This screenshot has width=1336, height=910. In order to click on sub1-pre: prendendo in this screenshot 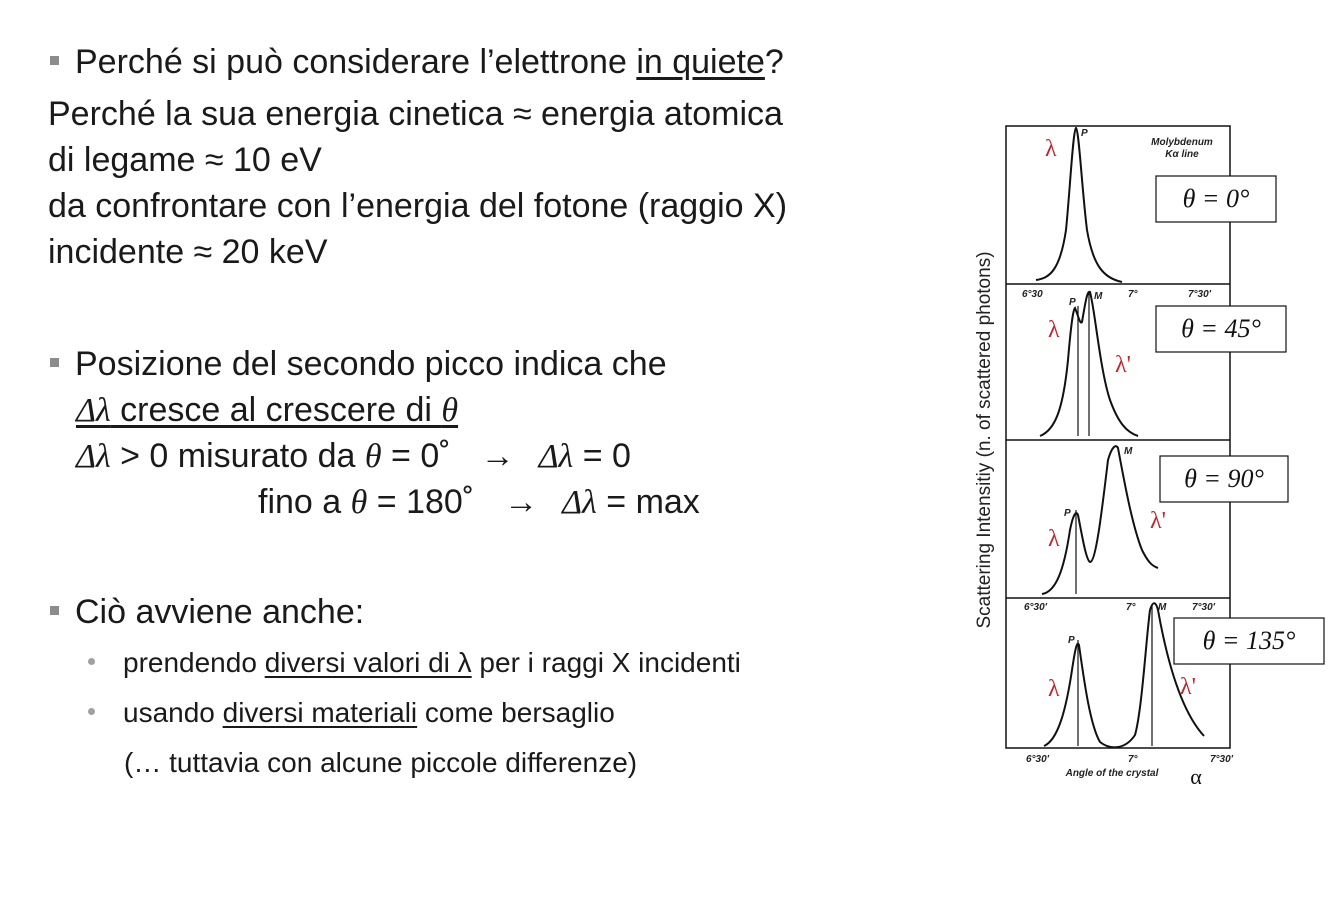, I will do `click(194, 662)`.